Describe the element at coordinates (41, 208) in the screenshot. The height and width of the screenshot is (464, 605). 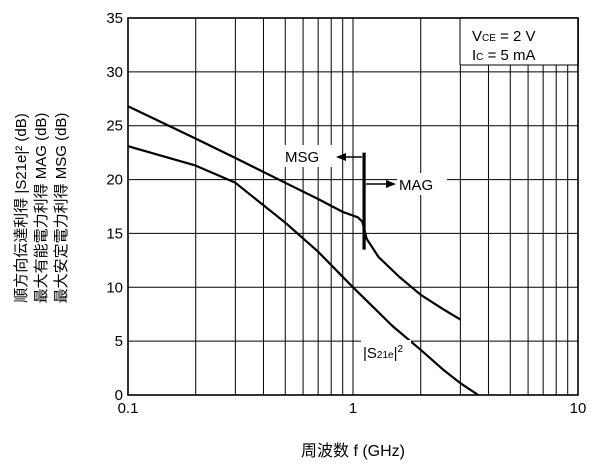
I see `y-axis-label: 最大有能電力利得 MAG (dB)` at that location.